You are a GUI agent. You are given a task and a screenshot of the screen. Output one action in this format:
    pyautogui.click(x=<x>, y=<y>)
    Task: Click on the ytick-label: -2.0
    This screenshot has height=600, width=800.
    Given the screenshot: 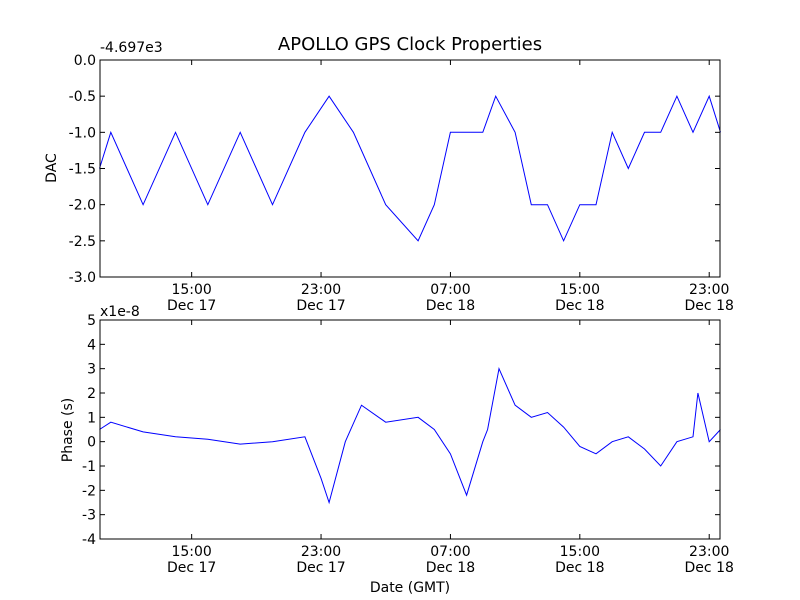 What is the action you would take?
    pyautogui.click(x=82, y=206)
    